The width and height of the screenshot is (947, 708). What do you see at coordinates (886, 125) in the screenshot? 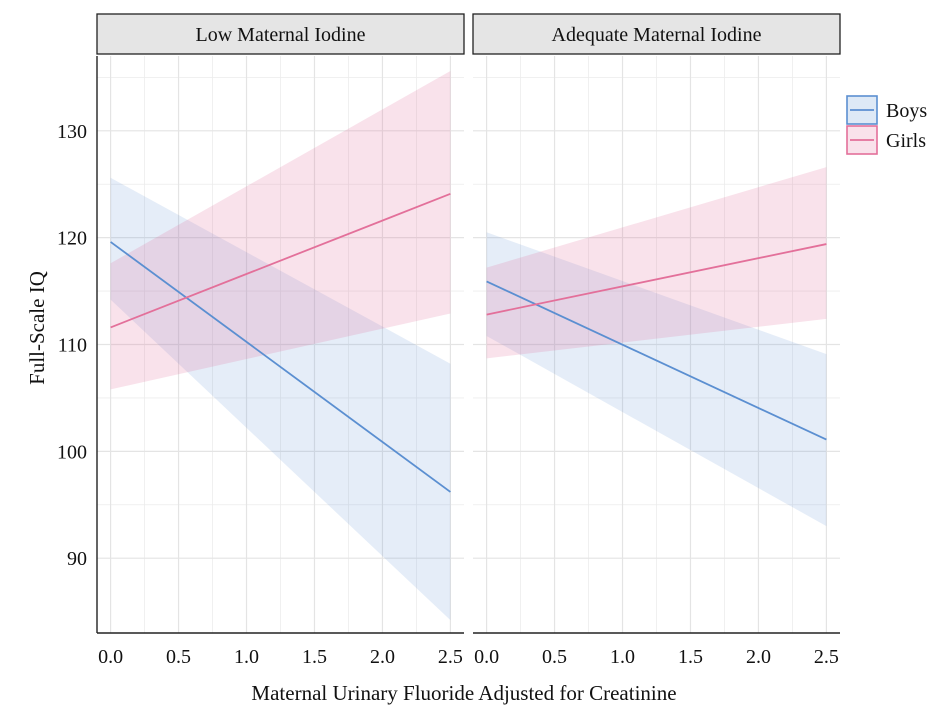
I see `legend: Boys Girls` at bounding box center [886, 125].